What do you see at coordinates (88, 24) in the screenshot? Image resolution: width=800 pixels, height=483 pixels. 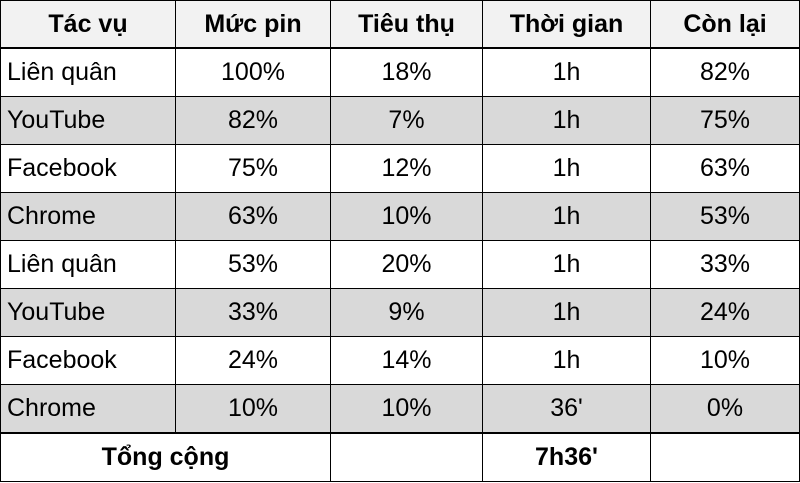 I see `header-task: Tác vụ` at bounding box center [88, 24].